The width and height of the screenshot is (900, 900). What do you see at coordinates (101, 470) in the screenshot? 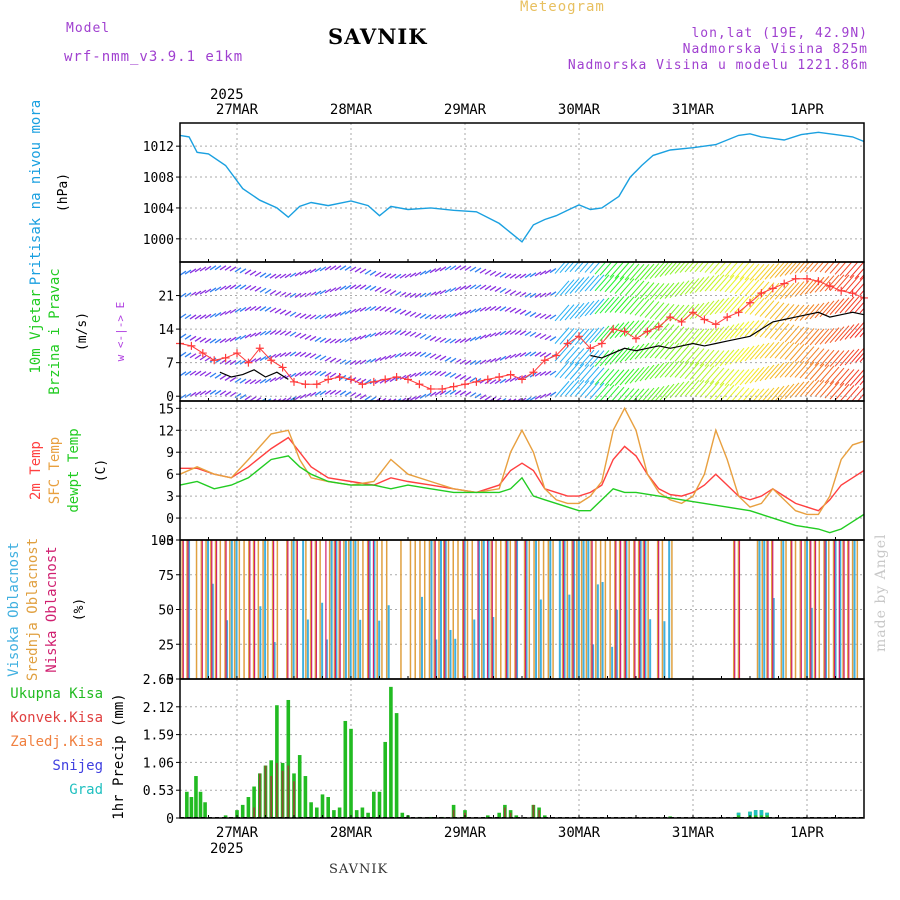
I see `unit-label: (C)` at bounding box center [101, 470].